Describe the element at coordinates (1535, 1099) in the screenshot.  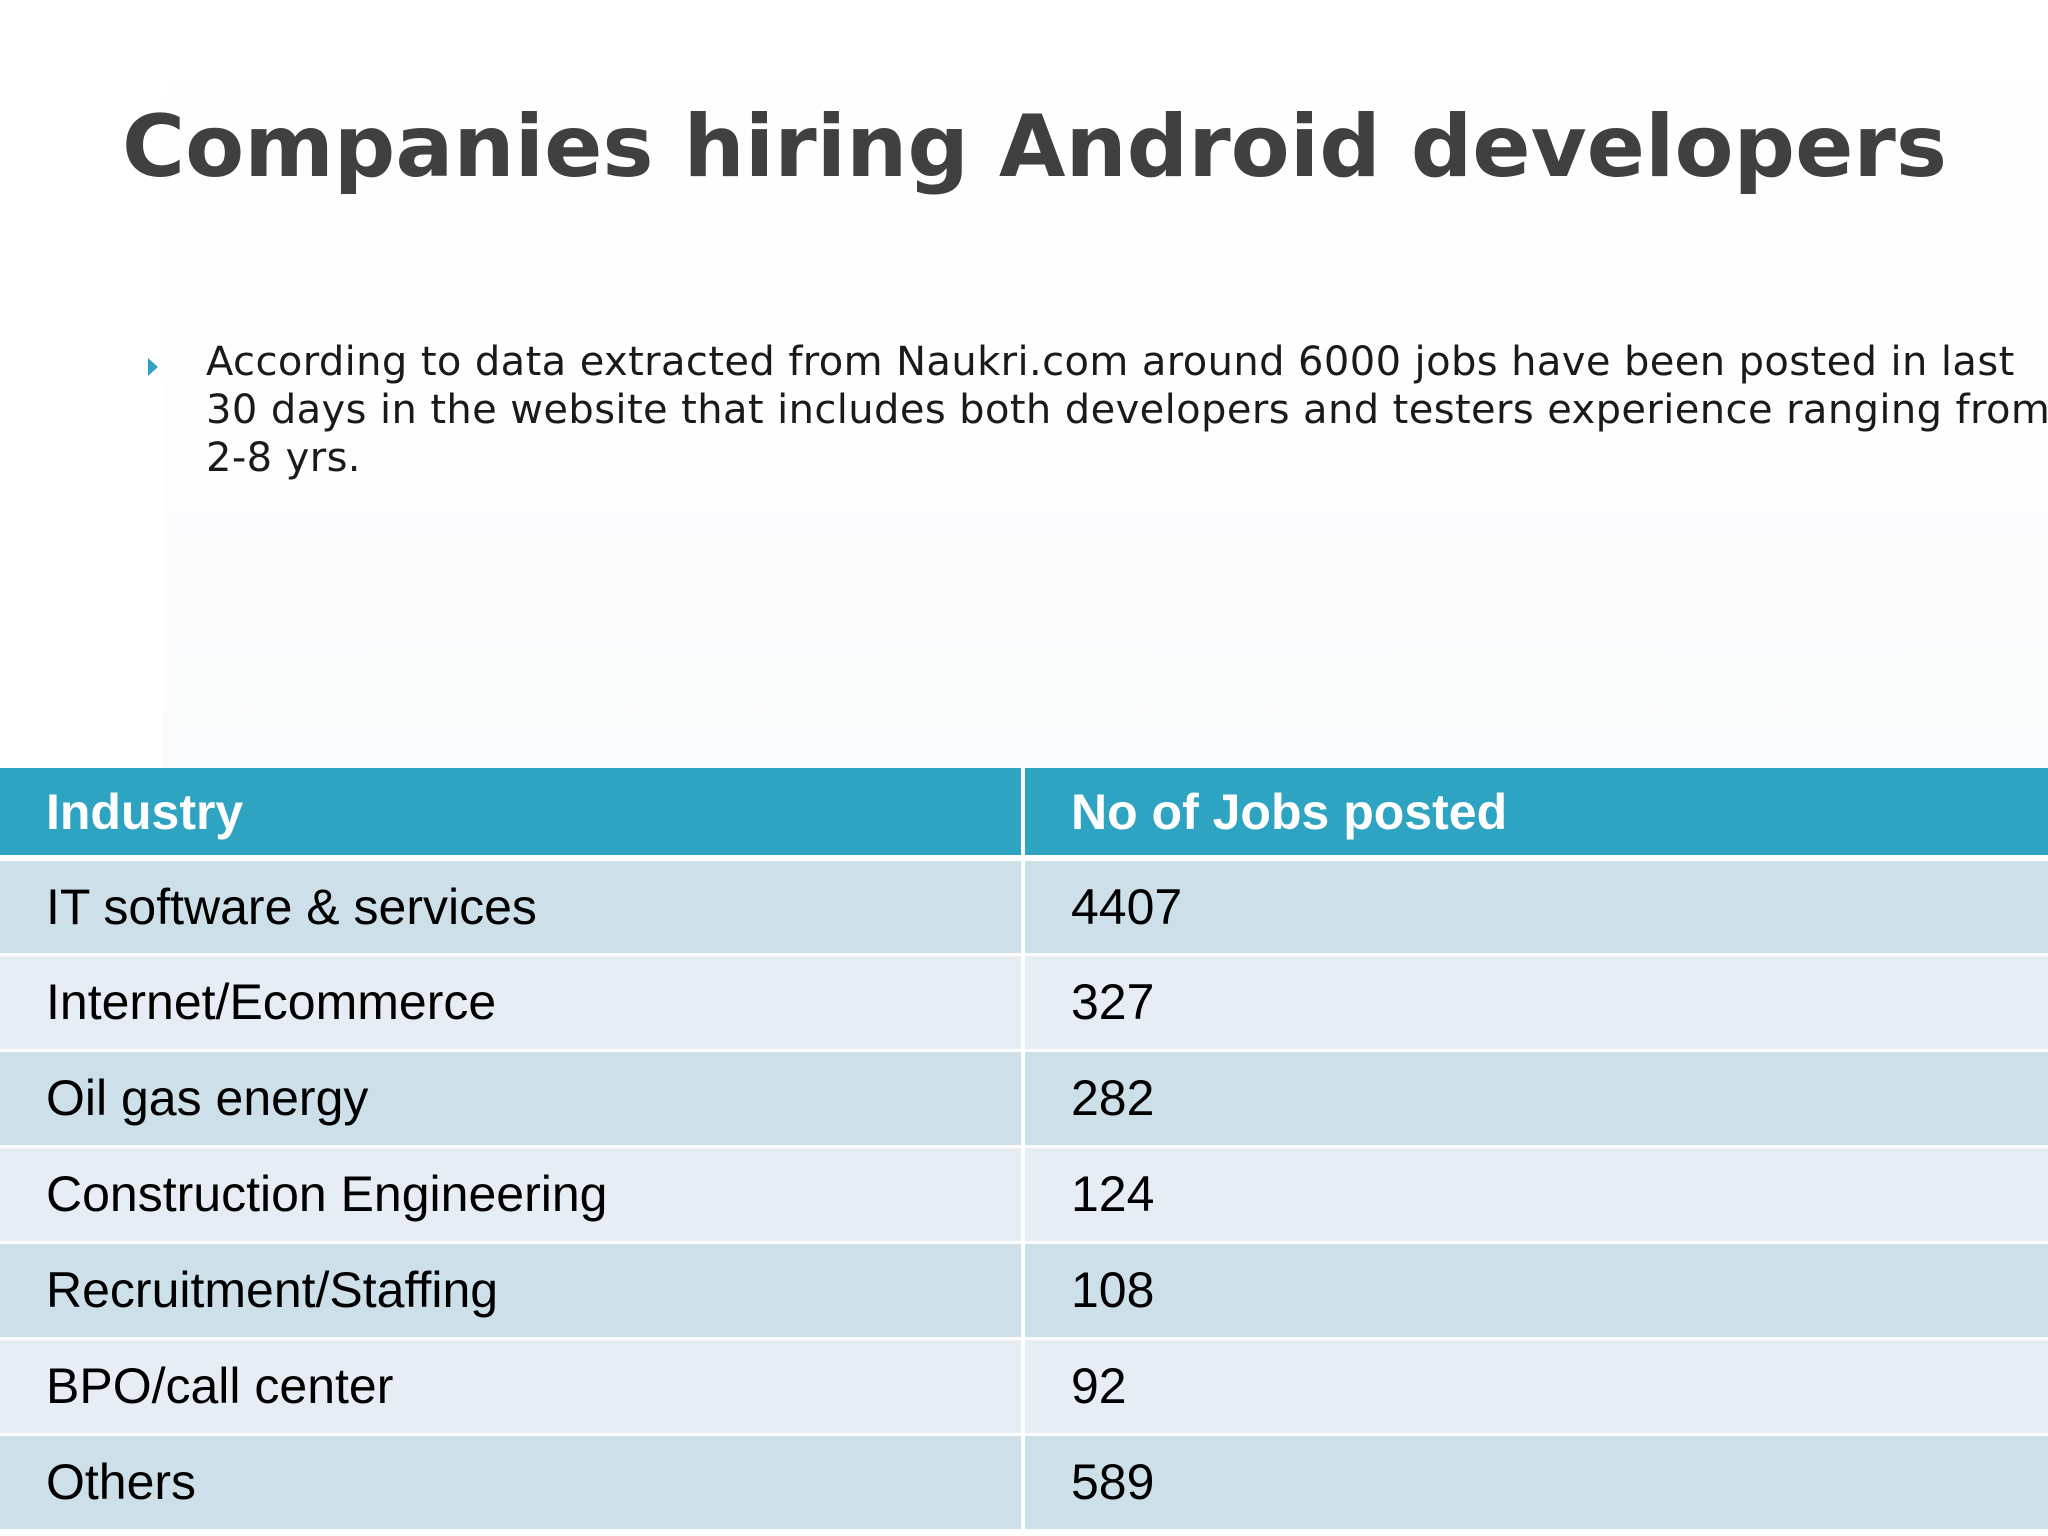
I see `jobs-count-cell: 282` at that location.